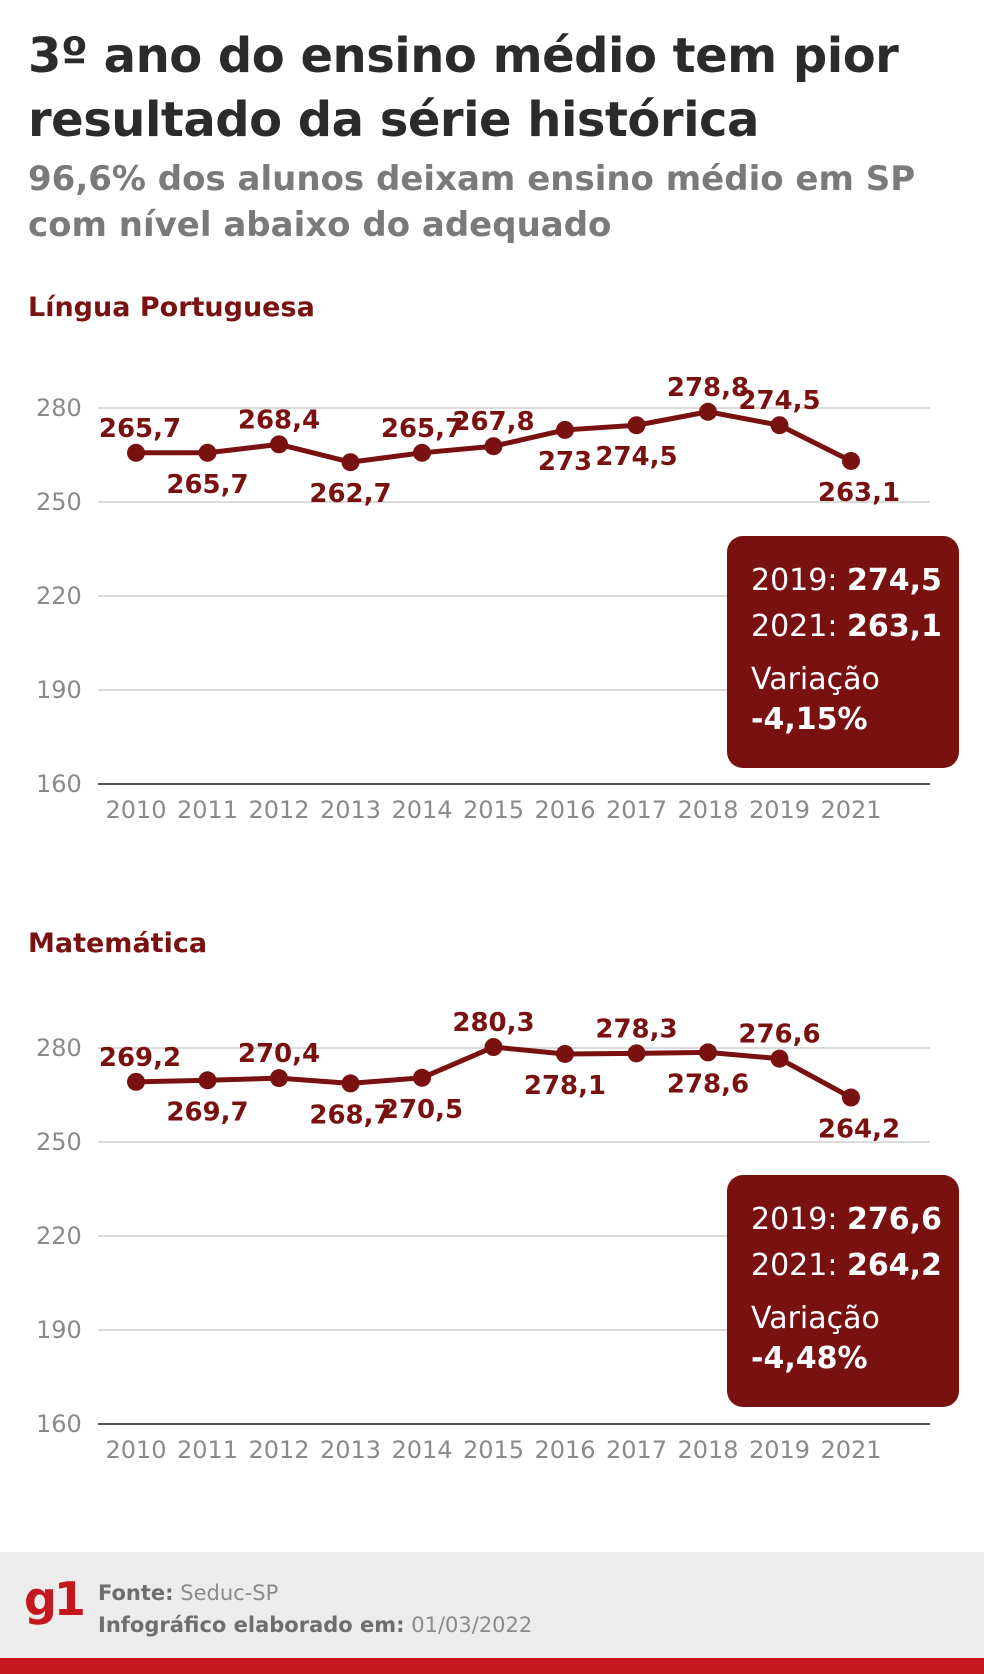 This screenshot has height=1674, width=984. I want to click on data-label: 268,7, so click(350, 1115).